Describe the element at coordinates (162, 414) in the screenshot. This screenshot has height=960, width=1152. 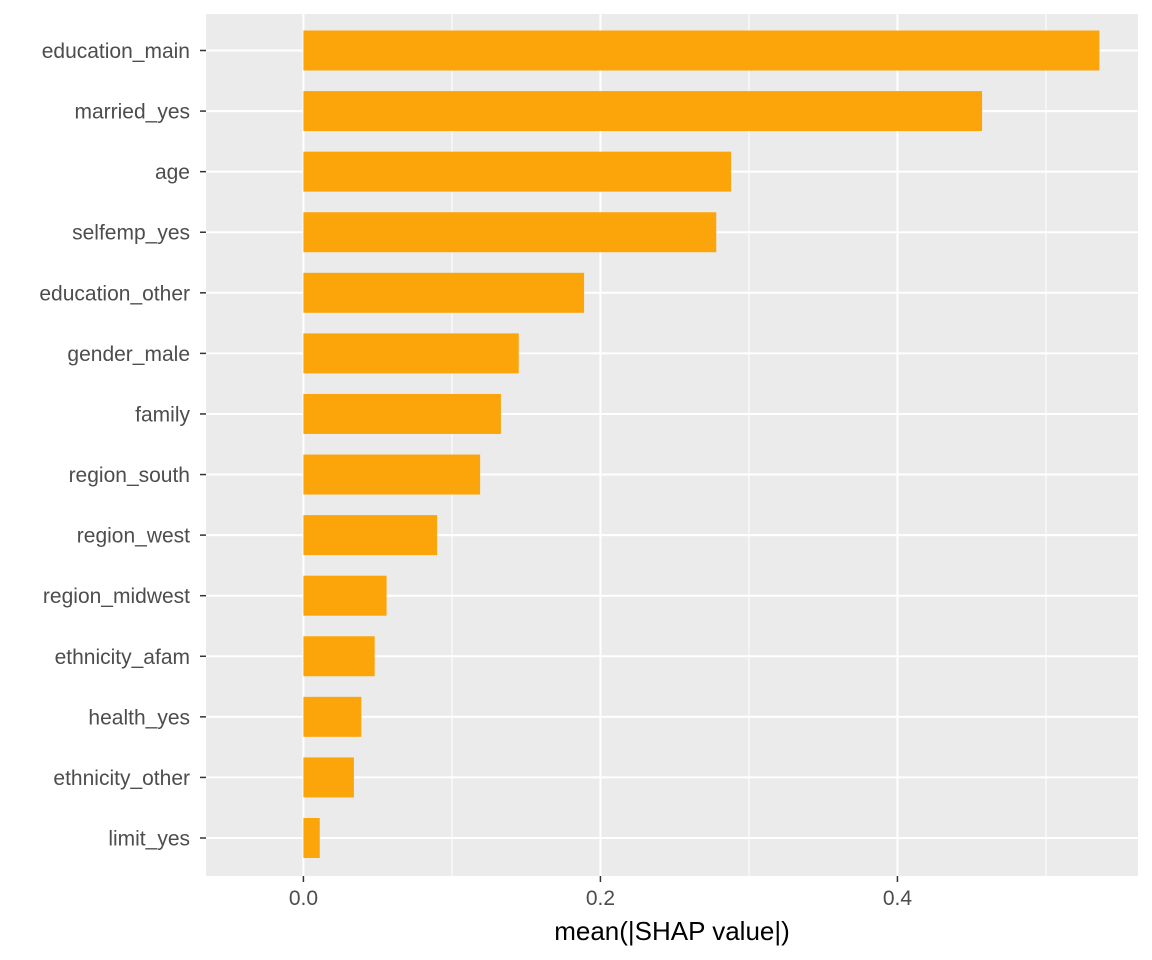
I see `y-tick-label: family` at that location.